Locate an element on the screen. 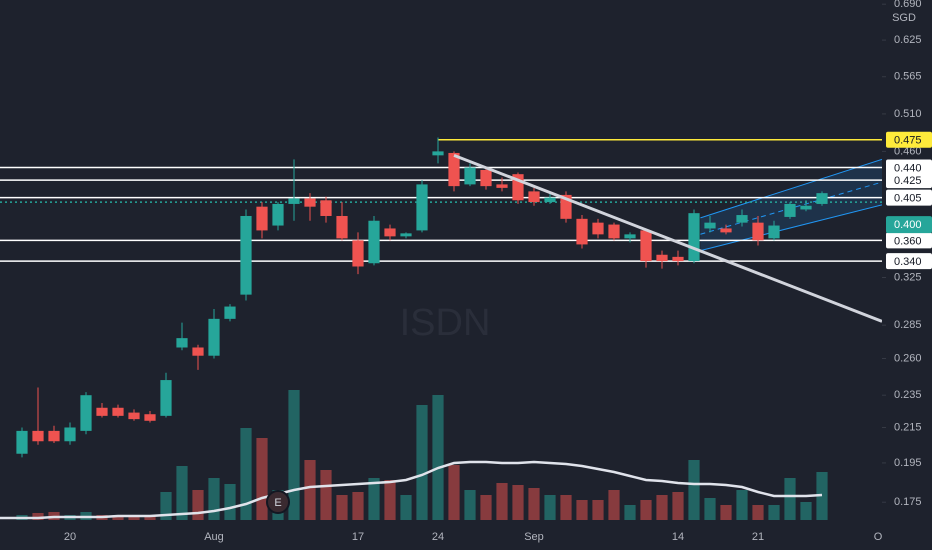  y-tick-label: 0.565 is located at coordinates (908, 77).